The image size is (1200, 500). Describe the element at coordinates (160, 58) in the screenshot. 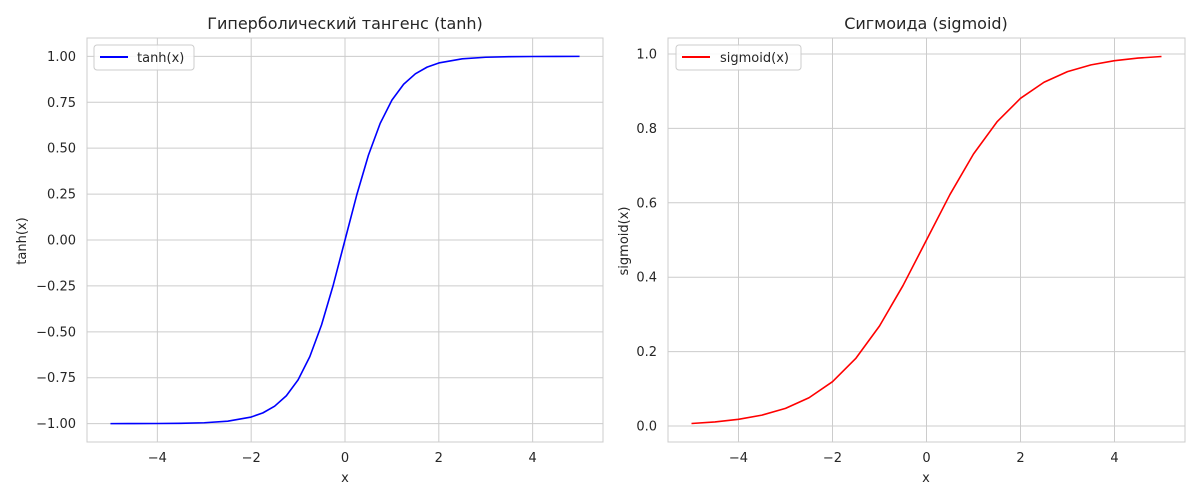

I see `tanh-legend-label: tanh(x)` at that location.